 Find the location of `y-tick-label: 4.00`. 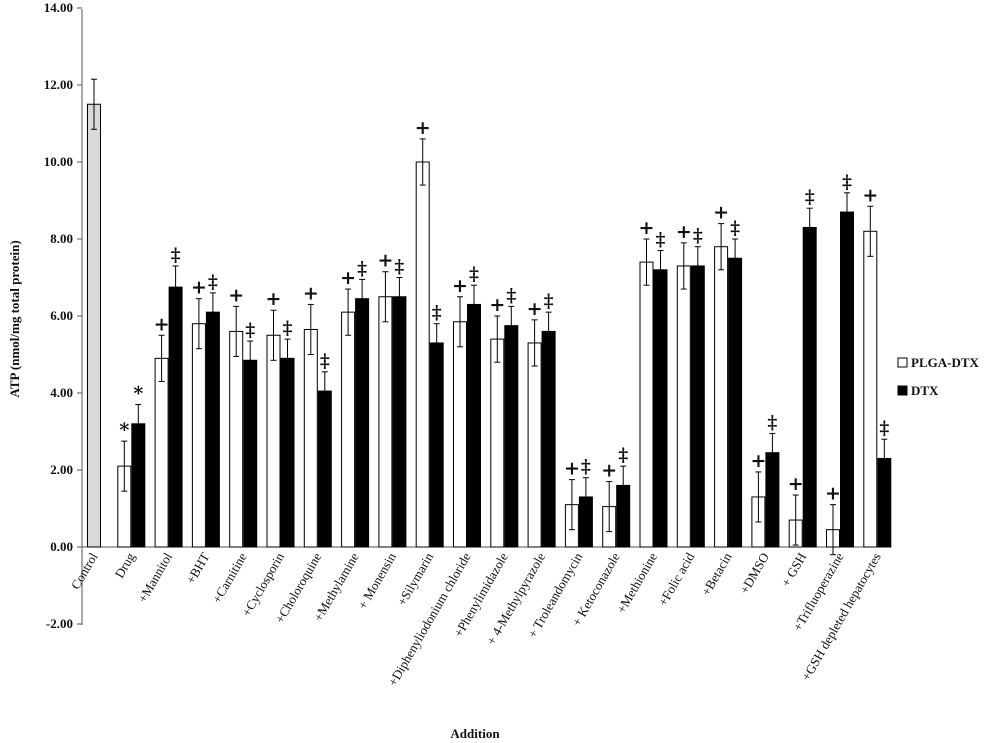

y-tick-label: 4.00 is located at coordinates (61, 392).